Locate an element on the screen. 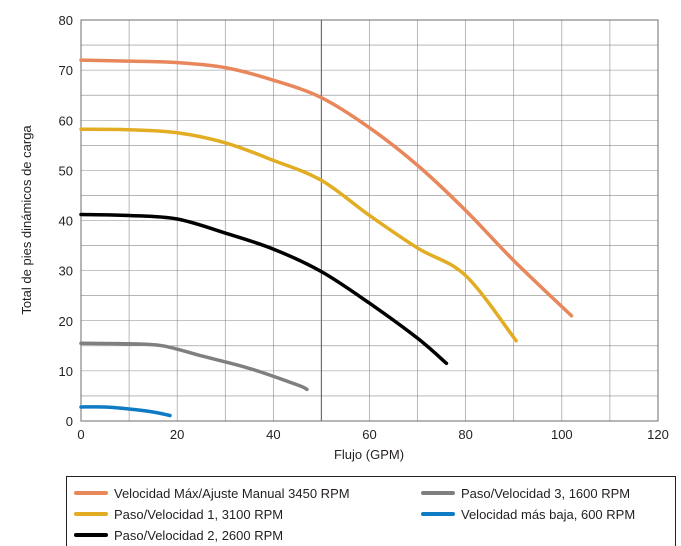  legend-label: Velocidad más baja, 600 RPM is located at coordinates (548, 514).